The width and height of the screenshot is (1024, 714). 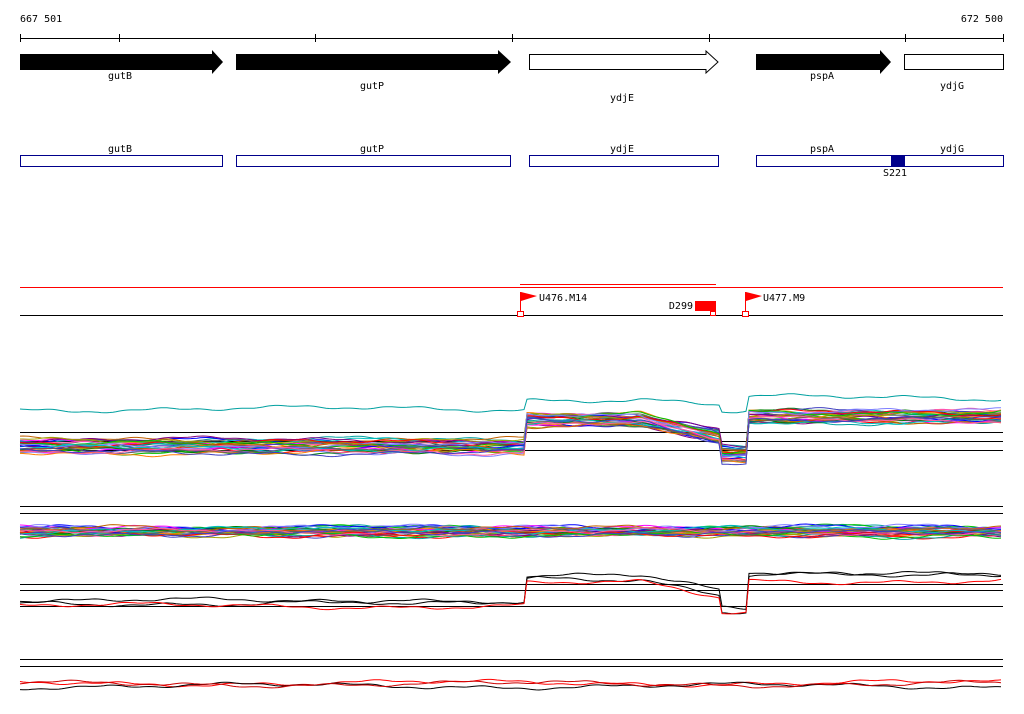 I want to click on gene-label: ydjE, so click(x=622, y=98).